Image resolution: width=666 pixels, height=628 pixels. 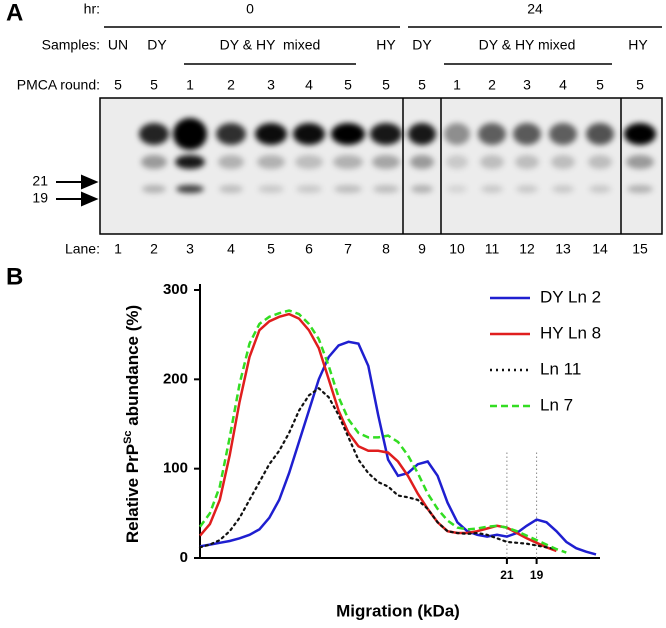 I want to click on row-label: Samples:, so click(x=71, y=45).